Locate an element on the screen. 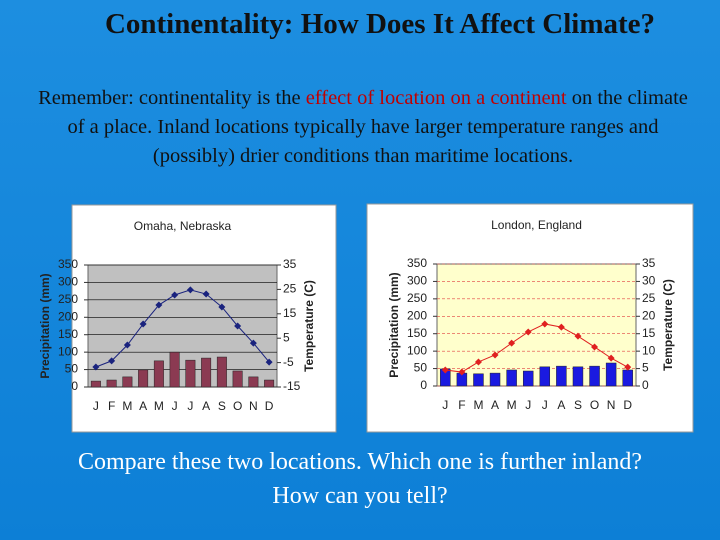 Image resolution: width=720 pixels, height=540 pixels. y2-tick-label: 35 is located at coordinates (290, 264).